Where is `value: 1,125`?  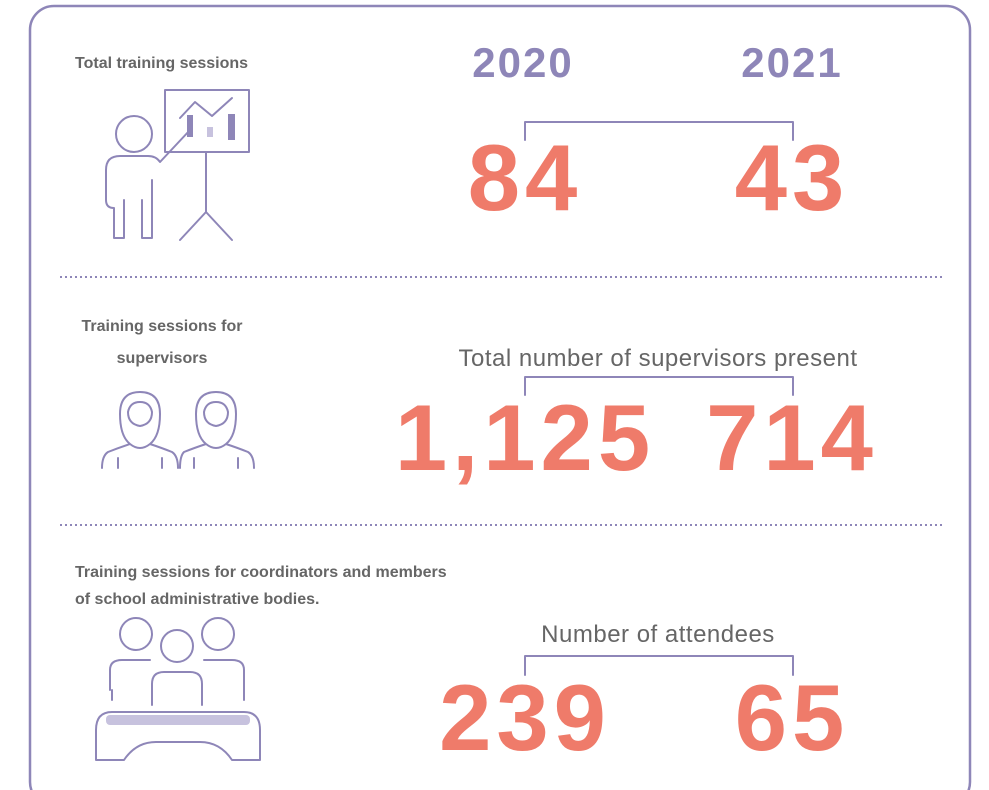 value: 1,125 is located at coordinates (525, 437).